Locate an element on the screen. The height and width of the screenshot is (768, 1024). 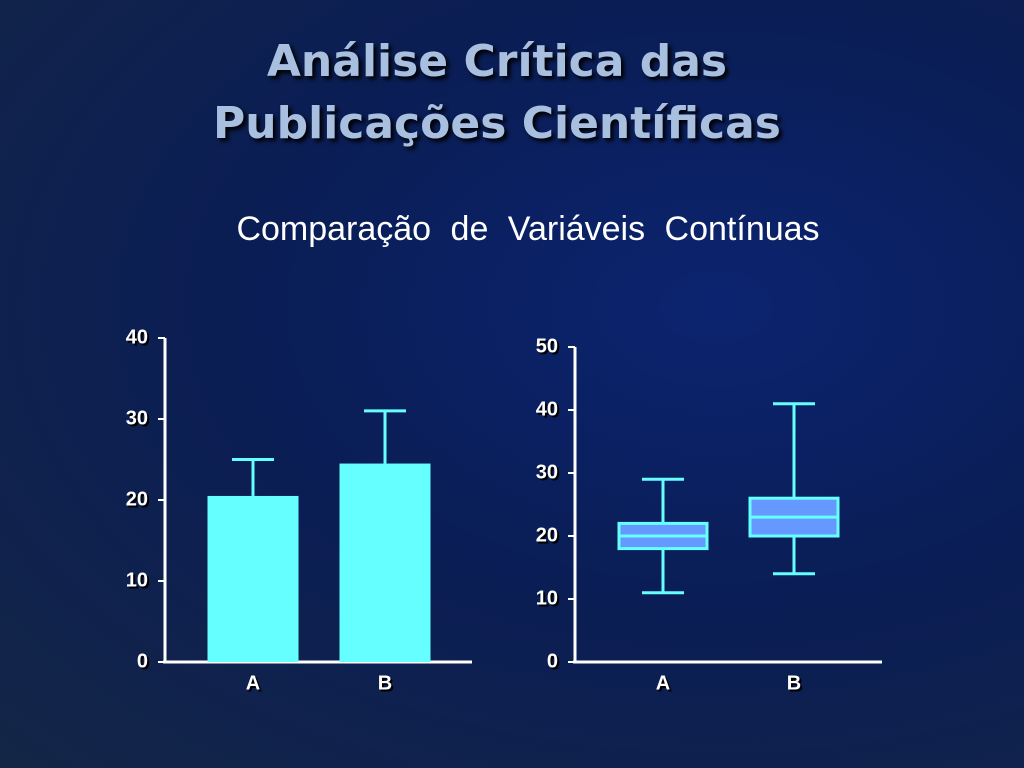
title-line: Publicações Científicas is located at coordinates (497, 123).